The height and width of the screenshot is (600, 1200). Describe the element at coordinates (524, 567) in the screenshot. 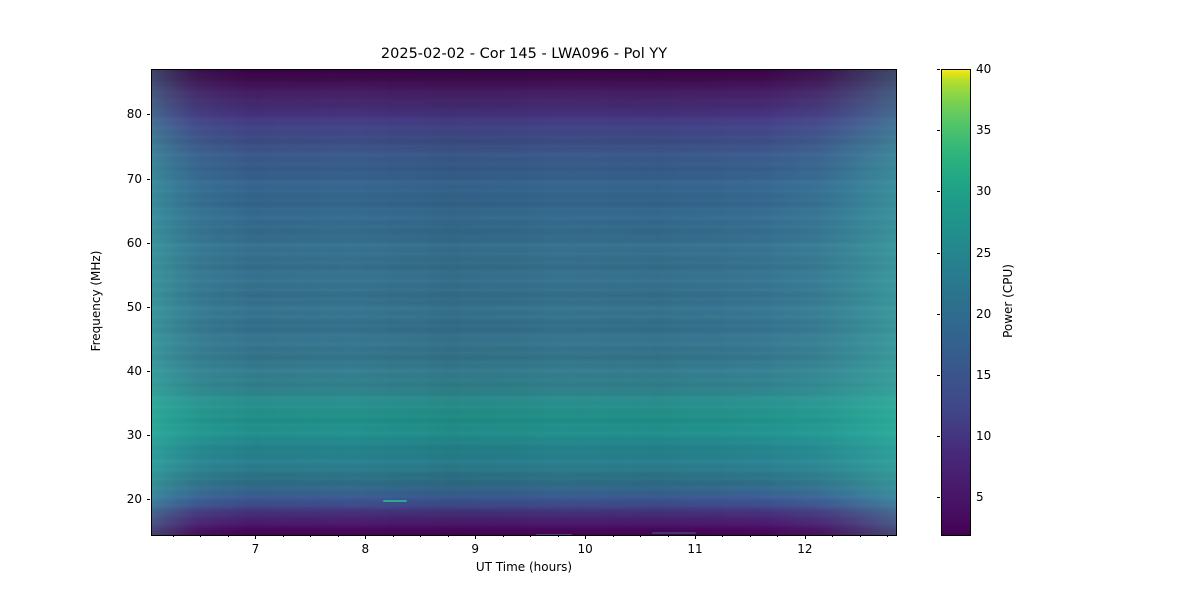

I see `x-axis-label: UT Time (hours)` at that location.